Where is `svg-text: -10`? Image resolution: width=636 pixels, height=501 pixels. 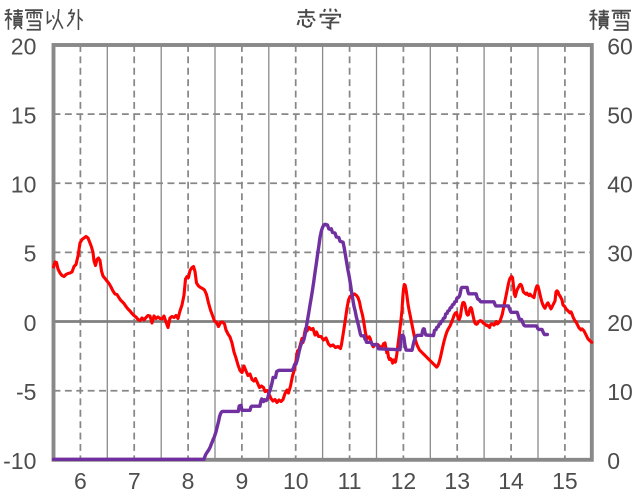 svg-text: -10 is located at coordinates (19, 461).